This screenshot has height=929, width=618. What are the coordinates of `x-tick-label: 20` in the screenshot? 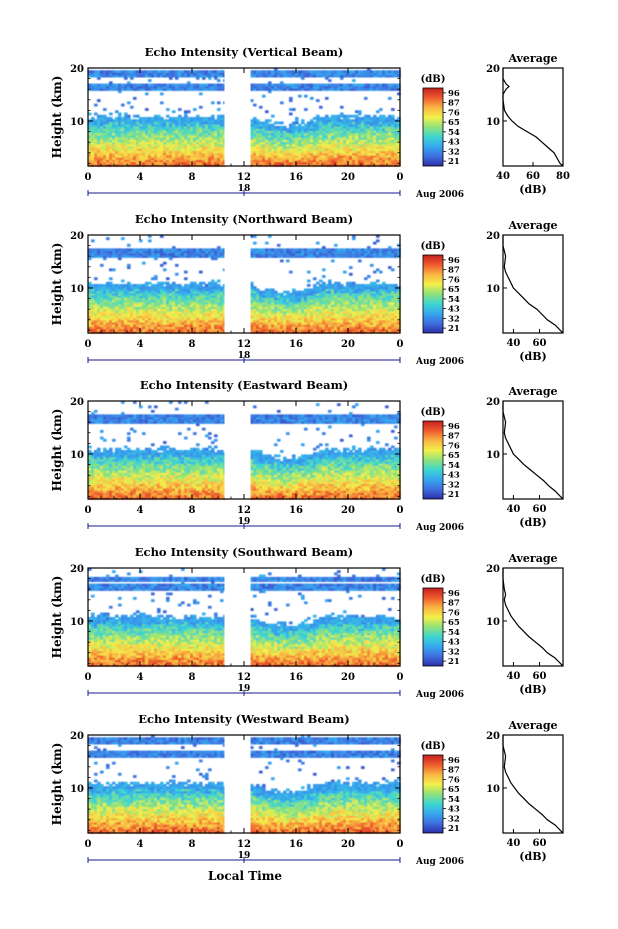 It's located at (348, 177).